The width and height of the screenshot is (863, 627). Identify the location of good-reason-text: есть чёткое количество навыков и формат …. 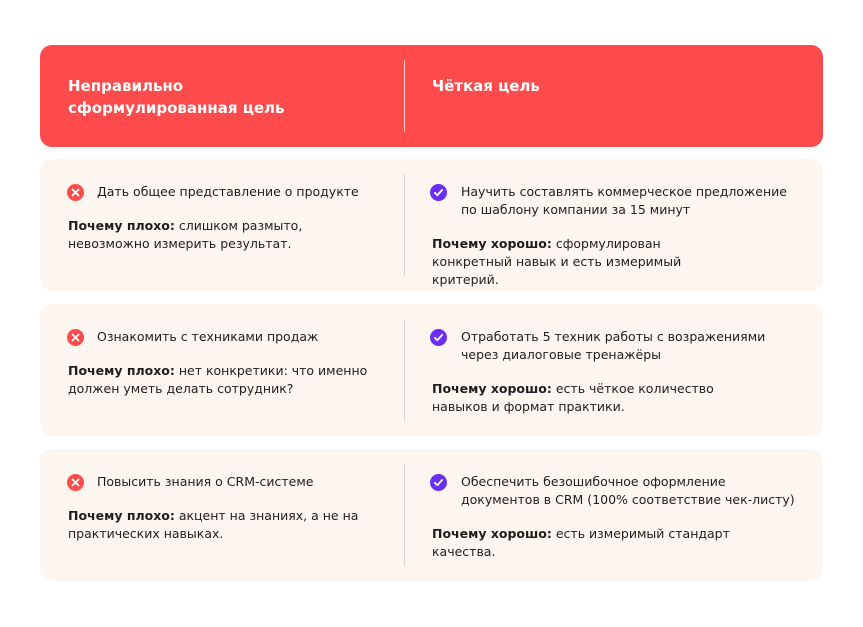
(573, 397).